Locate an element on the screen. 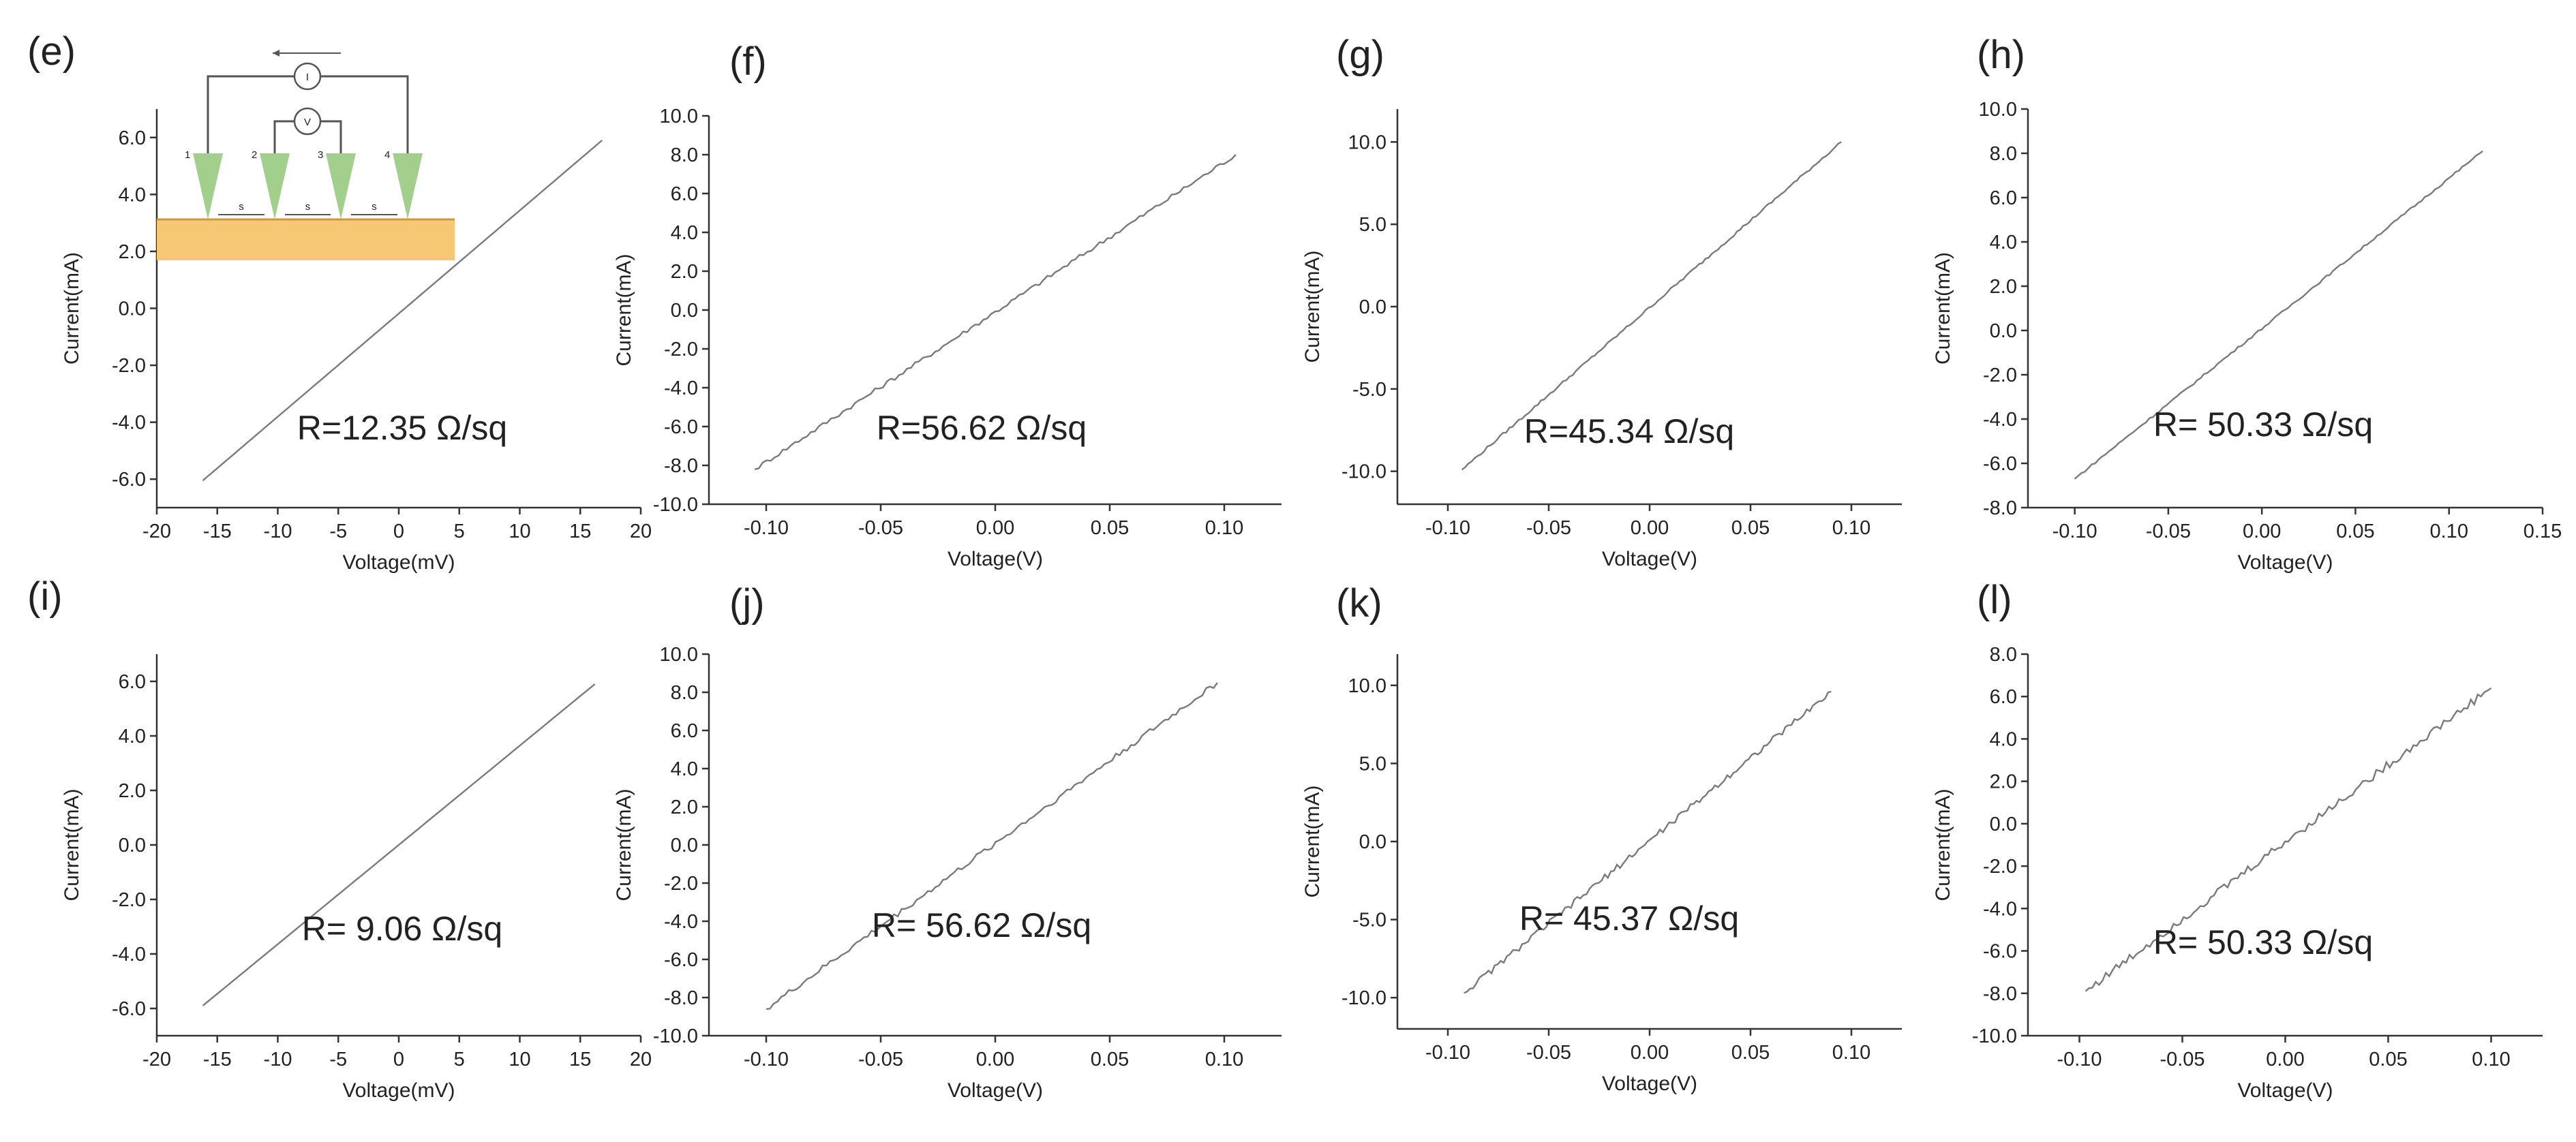 The width and height of the screenshot is (2576, 1142). panel-label: (l) is located at coordinates (1995, 600).